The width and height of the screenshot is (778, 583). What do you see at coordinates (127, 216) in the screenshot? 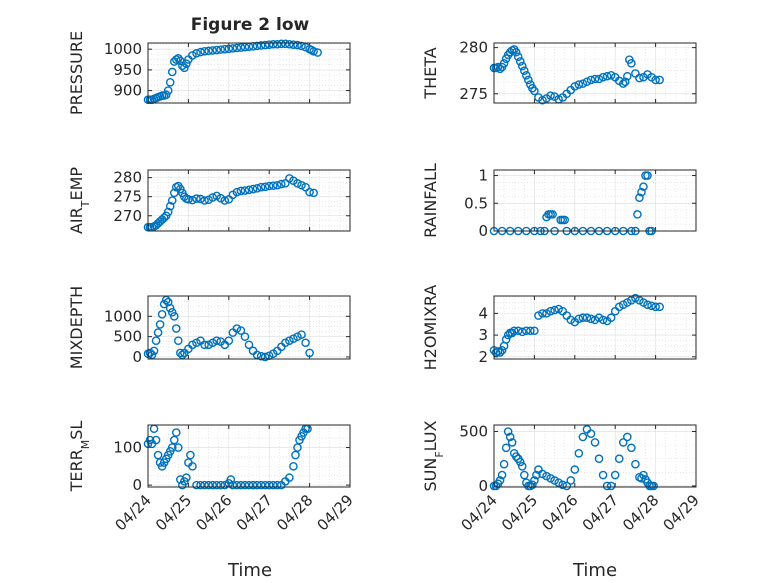
I see `y-tick-label: 270` at bounding box center [127, 216].